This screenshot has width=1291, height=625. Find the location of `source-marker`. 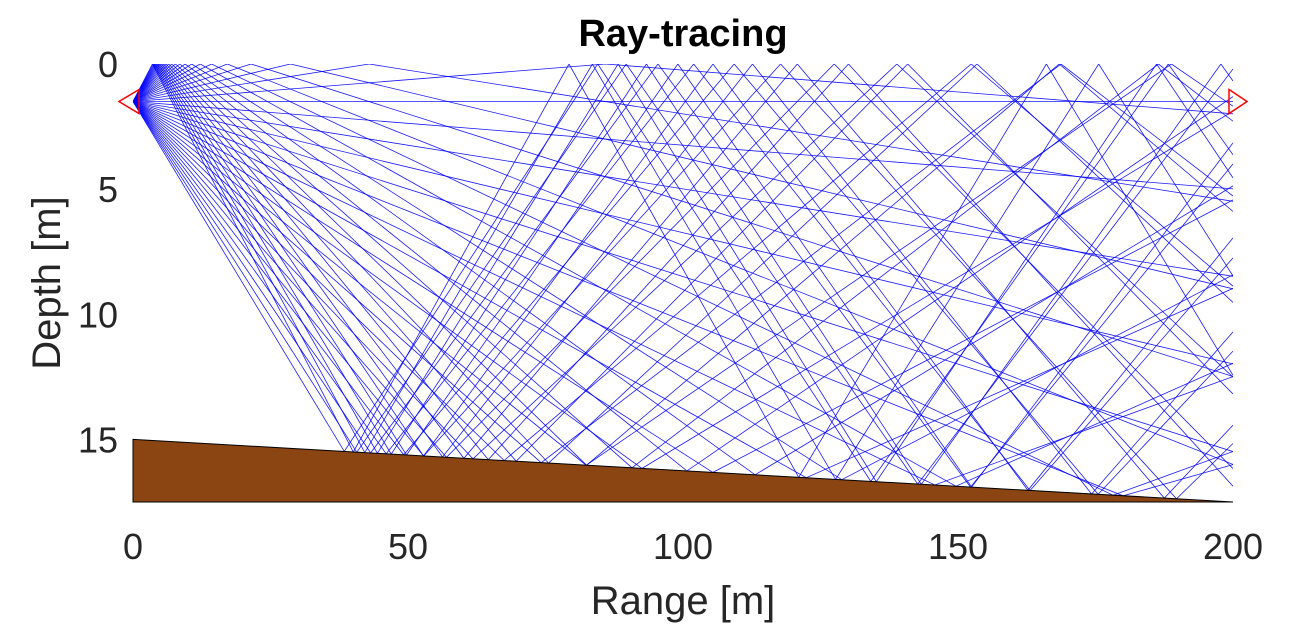

source-marker is located at coordinates (128, 101).